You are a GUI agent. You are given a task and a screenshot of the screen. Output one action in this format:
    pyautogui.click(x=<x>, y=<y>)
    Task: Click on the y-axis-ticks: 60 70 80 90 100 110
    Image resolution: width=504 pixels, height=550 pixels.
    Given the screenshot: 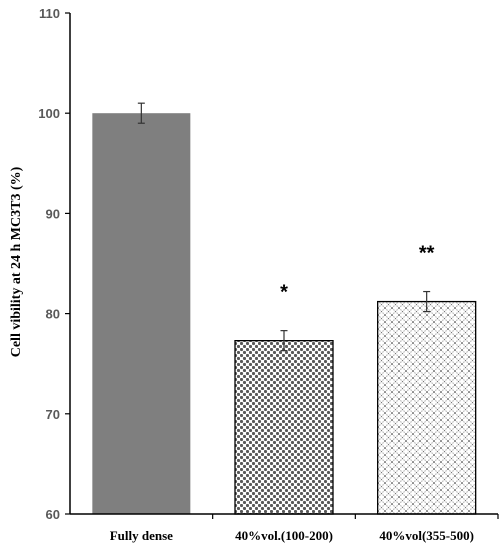 What is the action you would take?
    pyautogui.click(x=54, y=264)
    